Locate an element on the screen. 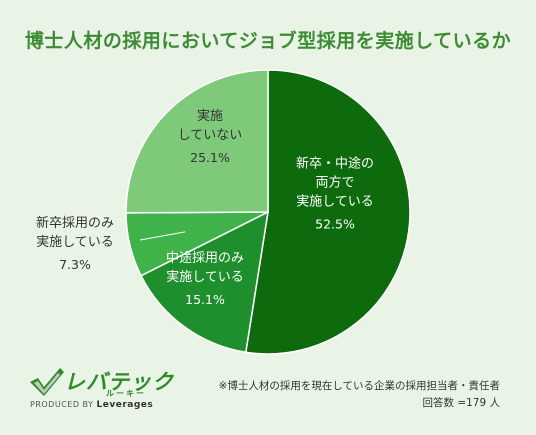 This screenshot has height=435, width=536. logo-produced-by: PRODUCED BY Leverages is located at coordinates (91, 405).